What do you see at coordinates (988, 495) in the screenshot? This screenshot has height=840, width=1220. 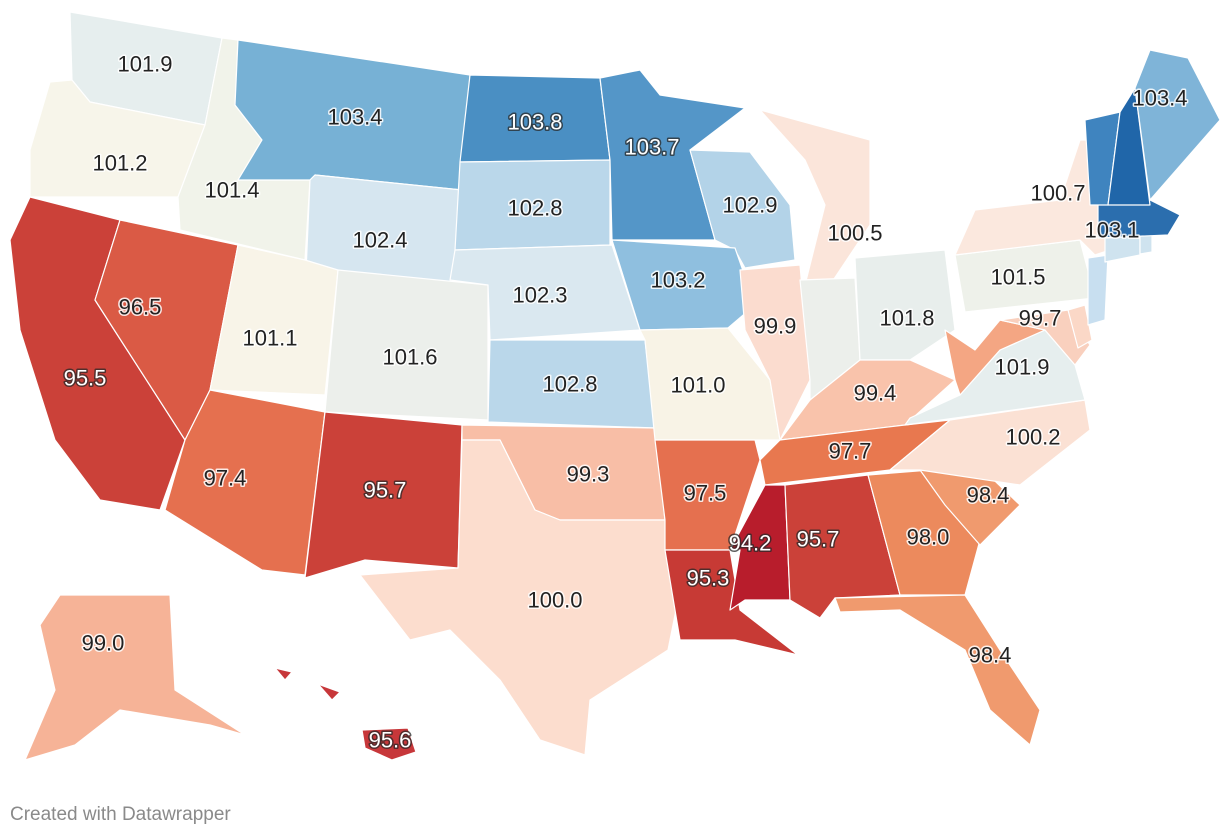 I see `value-label-sc: 98.4` at bounding box center [988, 495].